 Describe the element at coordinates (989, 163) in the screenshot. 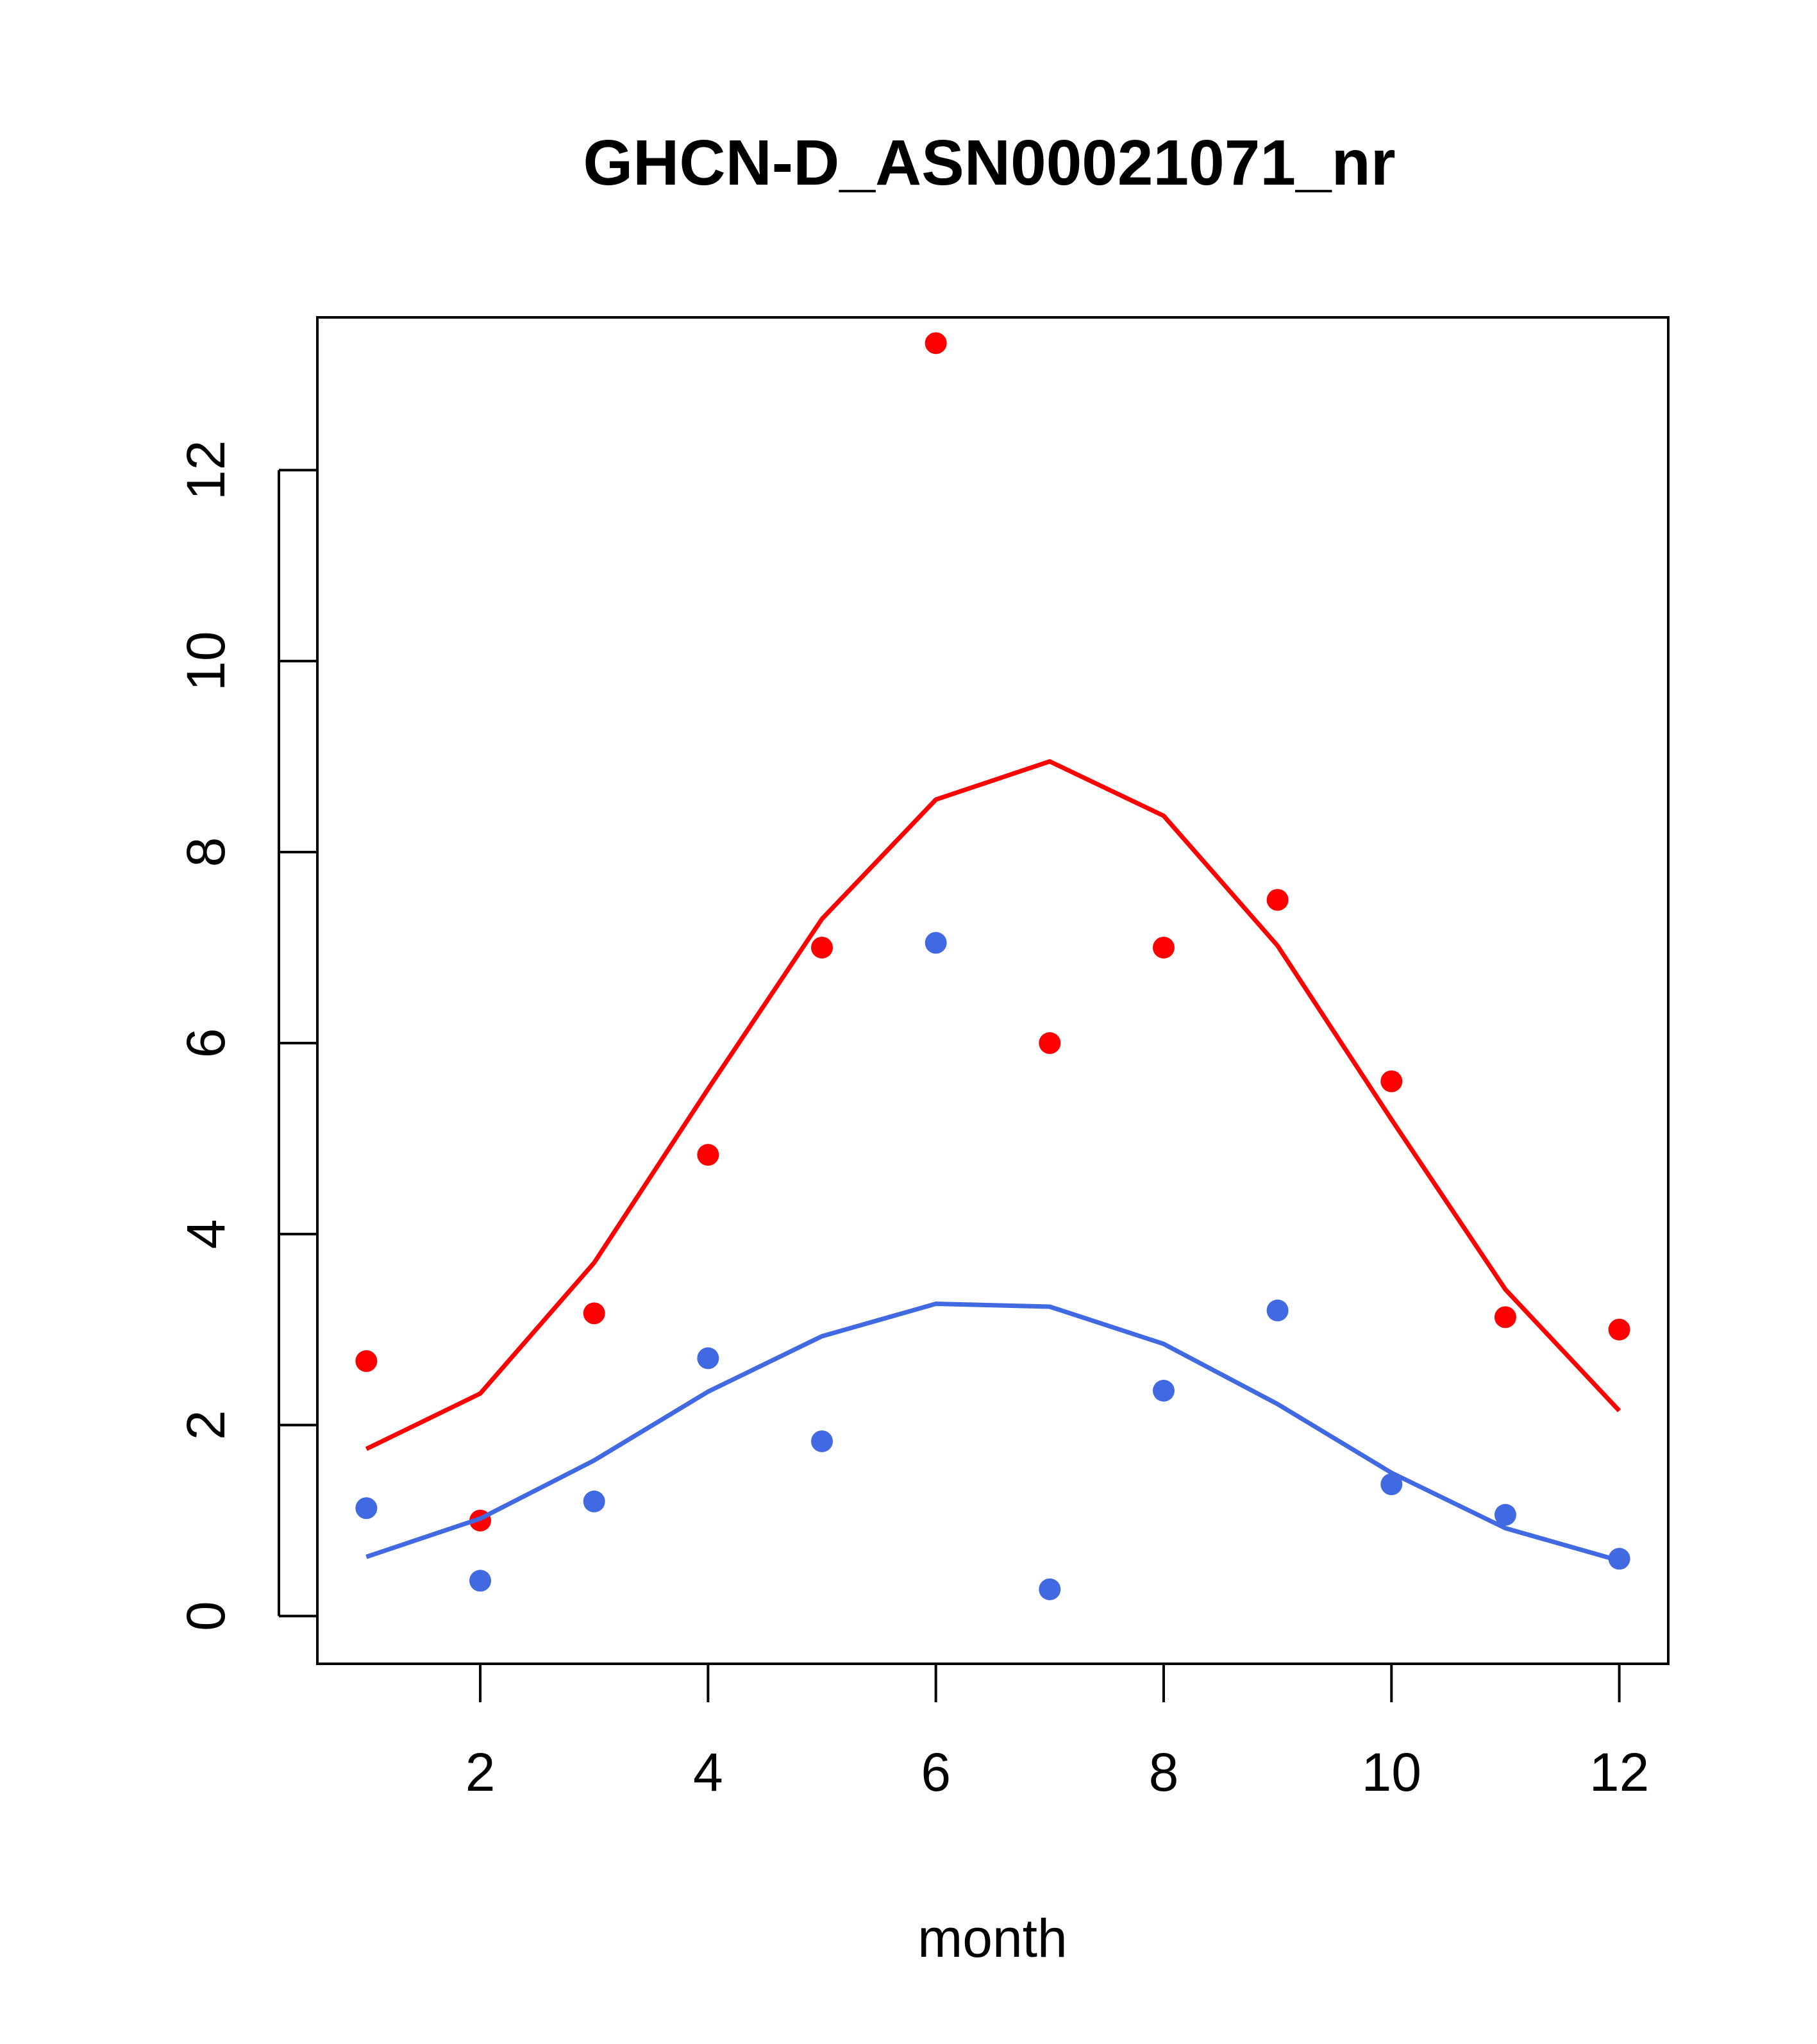

I see `chart-title: GHCN-D_ASN00021071_nr` at that location.